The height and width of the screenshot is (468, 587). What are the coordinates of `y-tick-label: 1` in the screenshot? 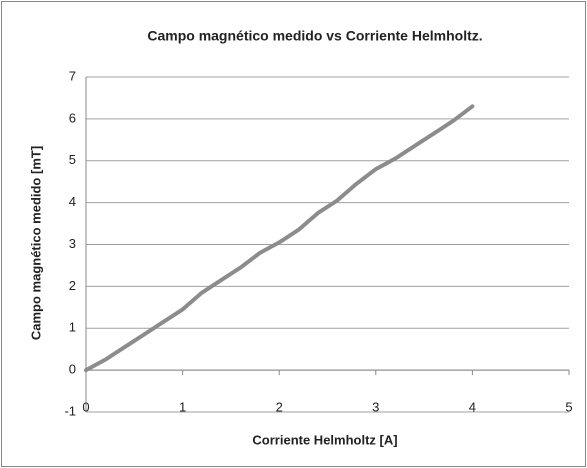 It's located at (72, 327).